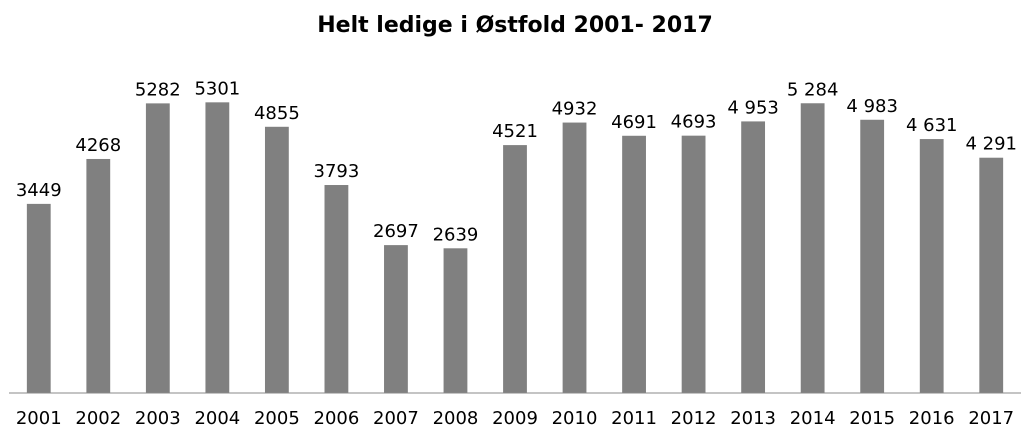 The image size is (1022, 432). Describe the element at coordinates (634, 418) in the screenshot. I see `x-tick-label: 2011` at that location.